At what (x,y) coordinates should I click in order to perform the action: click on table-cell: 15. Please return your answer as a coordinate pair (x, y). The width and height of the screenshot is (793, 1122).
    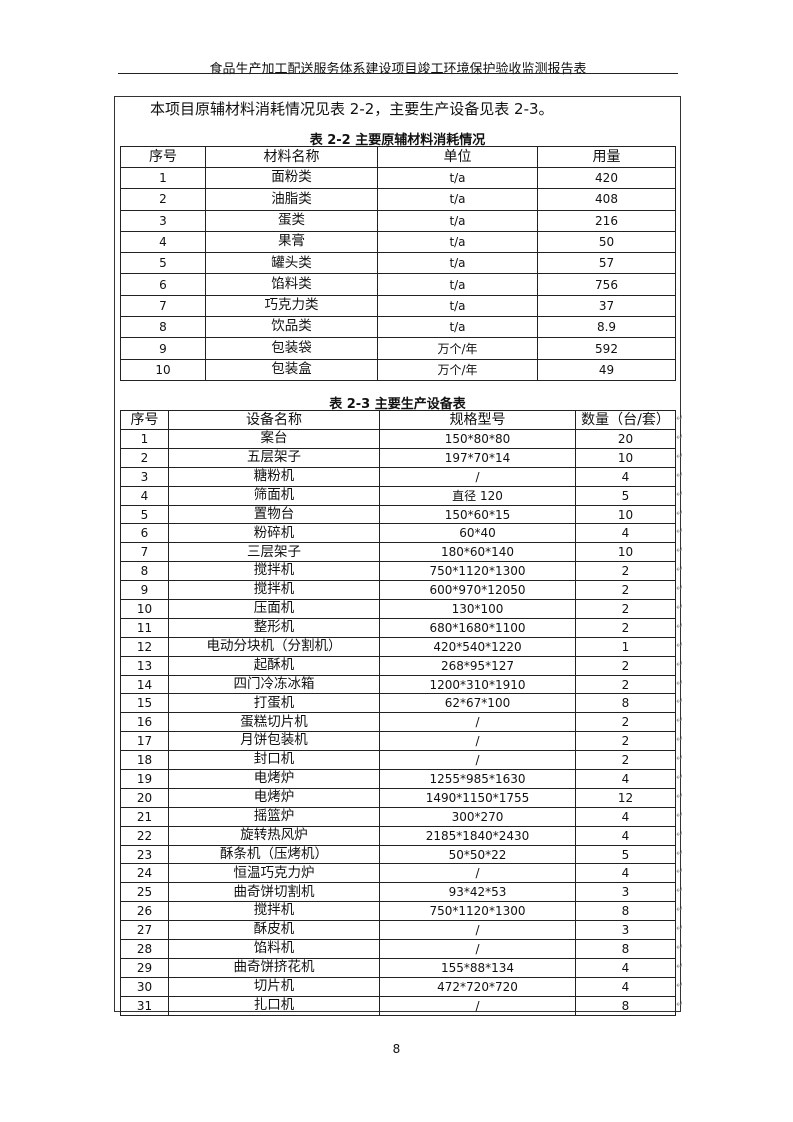
    Looking at the image, I should click on (144, 703).